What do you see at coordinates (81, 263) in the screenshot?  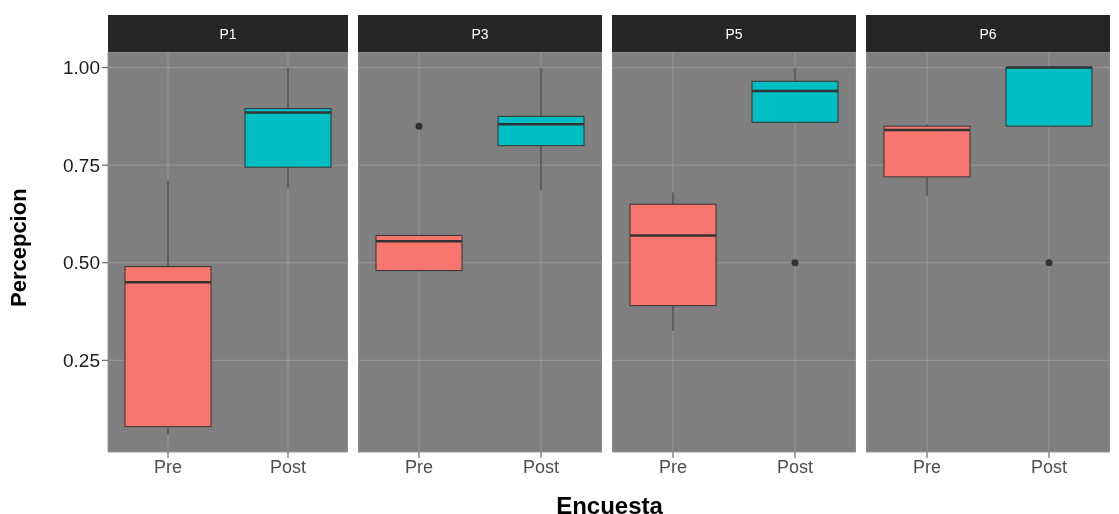 I see `y-tick-label: 0.50` at bounding box center [81, 263].